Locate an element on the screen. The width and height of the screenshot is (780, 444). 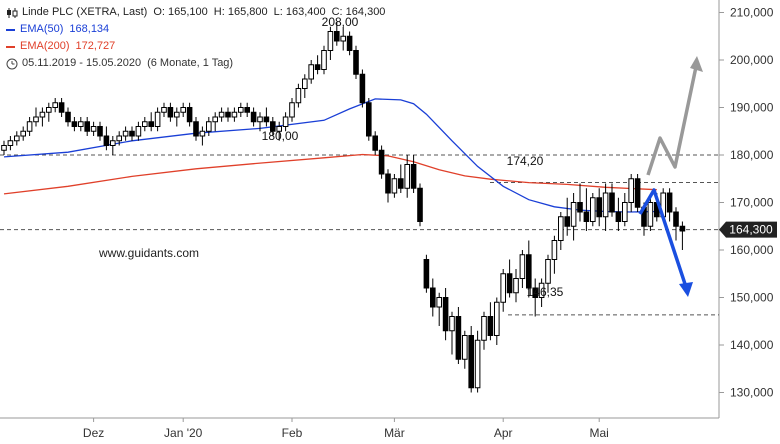
y-tick-label: 200,000 is located at coordinates (752, 60).